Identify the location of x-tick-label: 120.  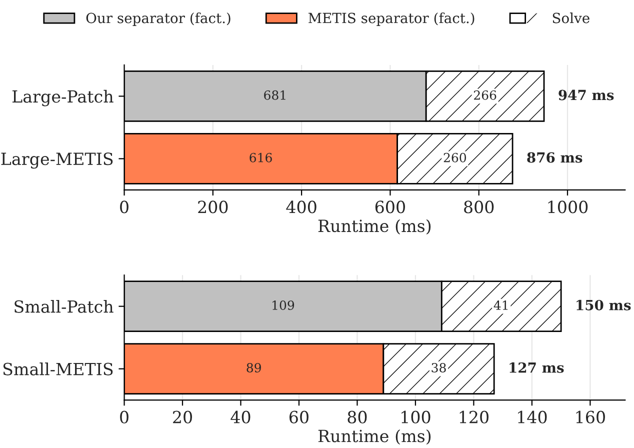
(474, 417).